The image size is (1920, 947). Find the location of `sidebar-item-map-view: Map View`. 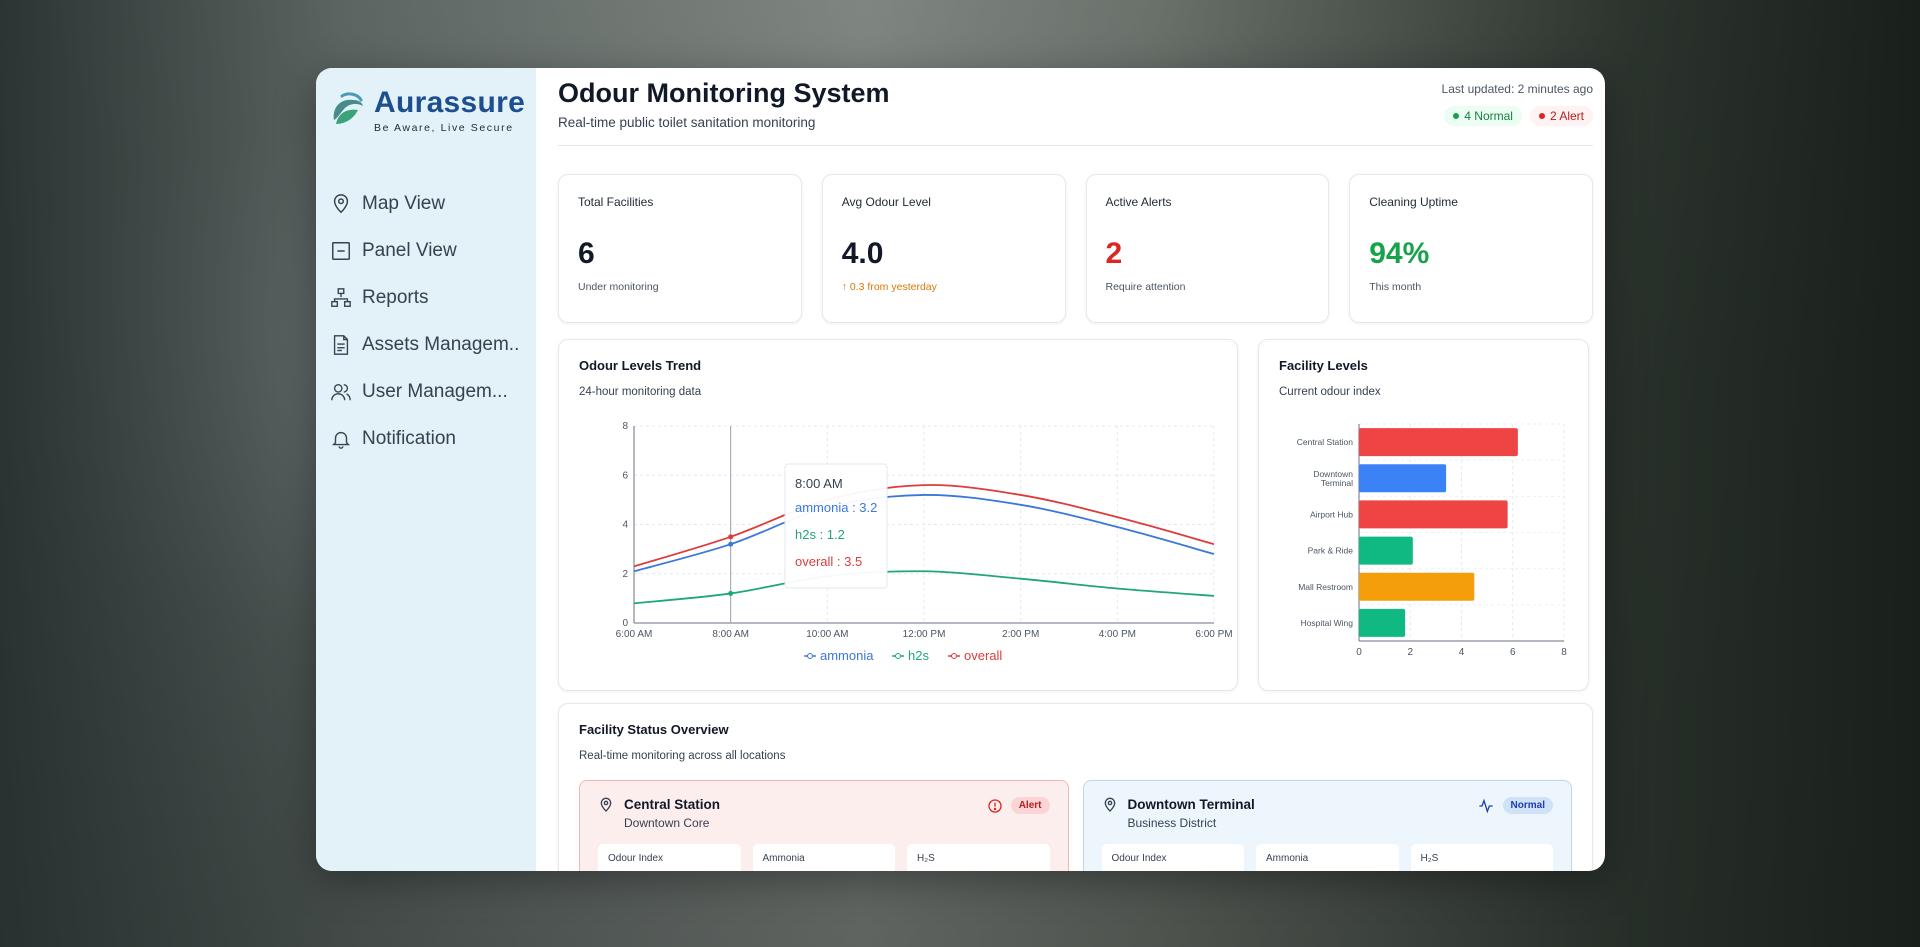

sidebar-item-map-view: Map View is located at coordinates (426, 203).